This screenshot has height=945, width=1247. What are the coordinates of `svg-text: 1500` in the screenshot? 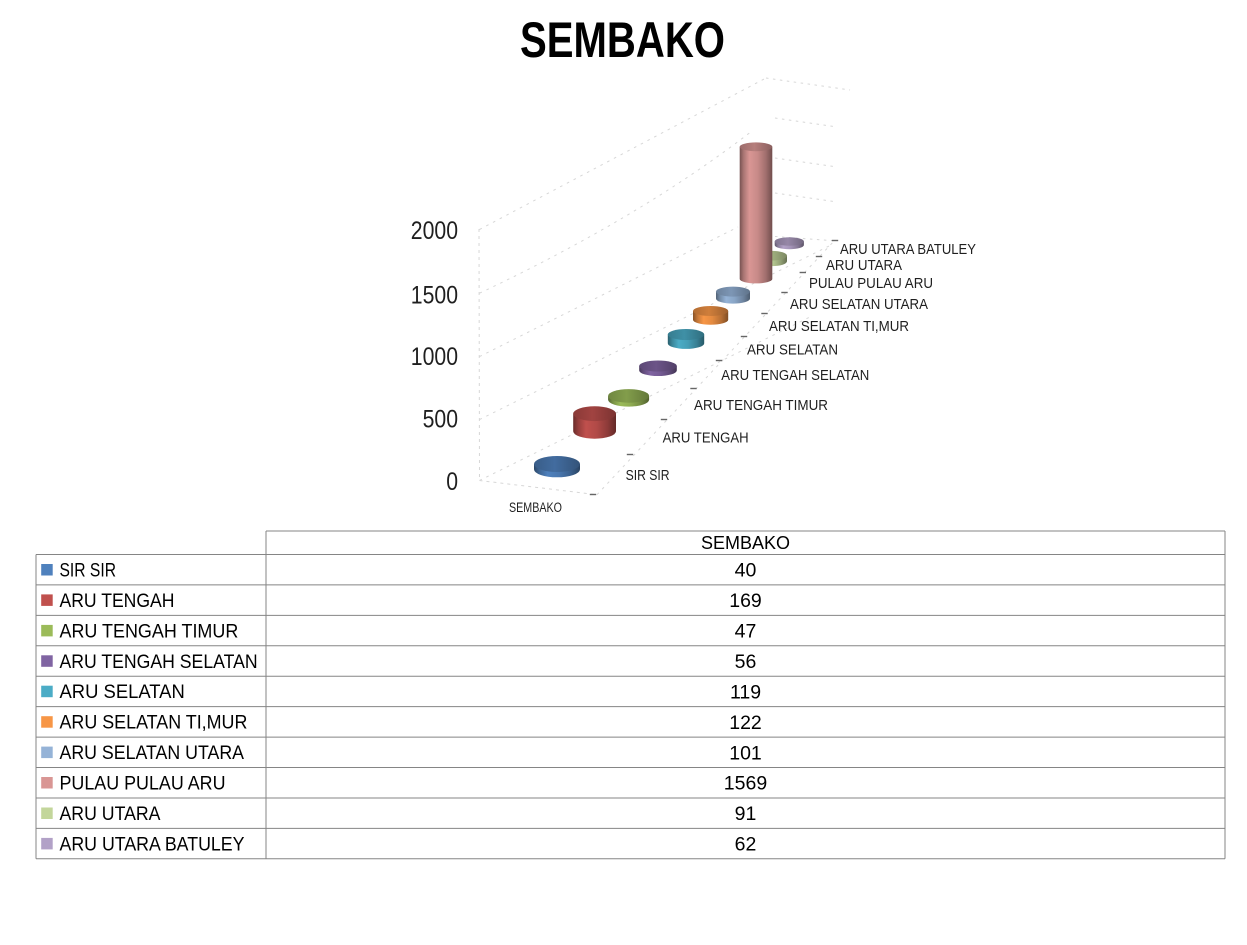 It's located at (434, 295).